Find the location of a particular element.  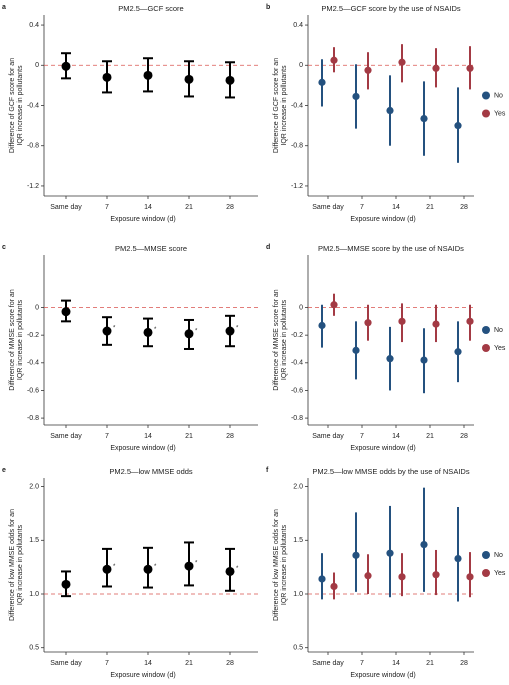

y-tick-label: -1.2 is located at coordinates (297, 186).